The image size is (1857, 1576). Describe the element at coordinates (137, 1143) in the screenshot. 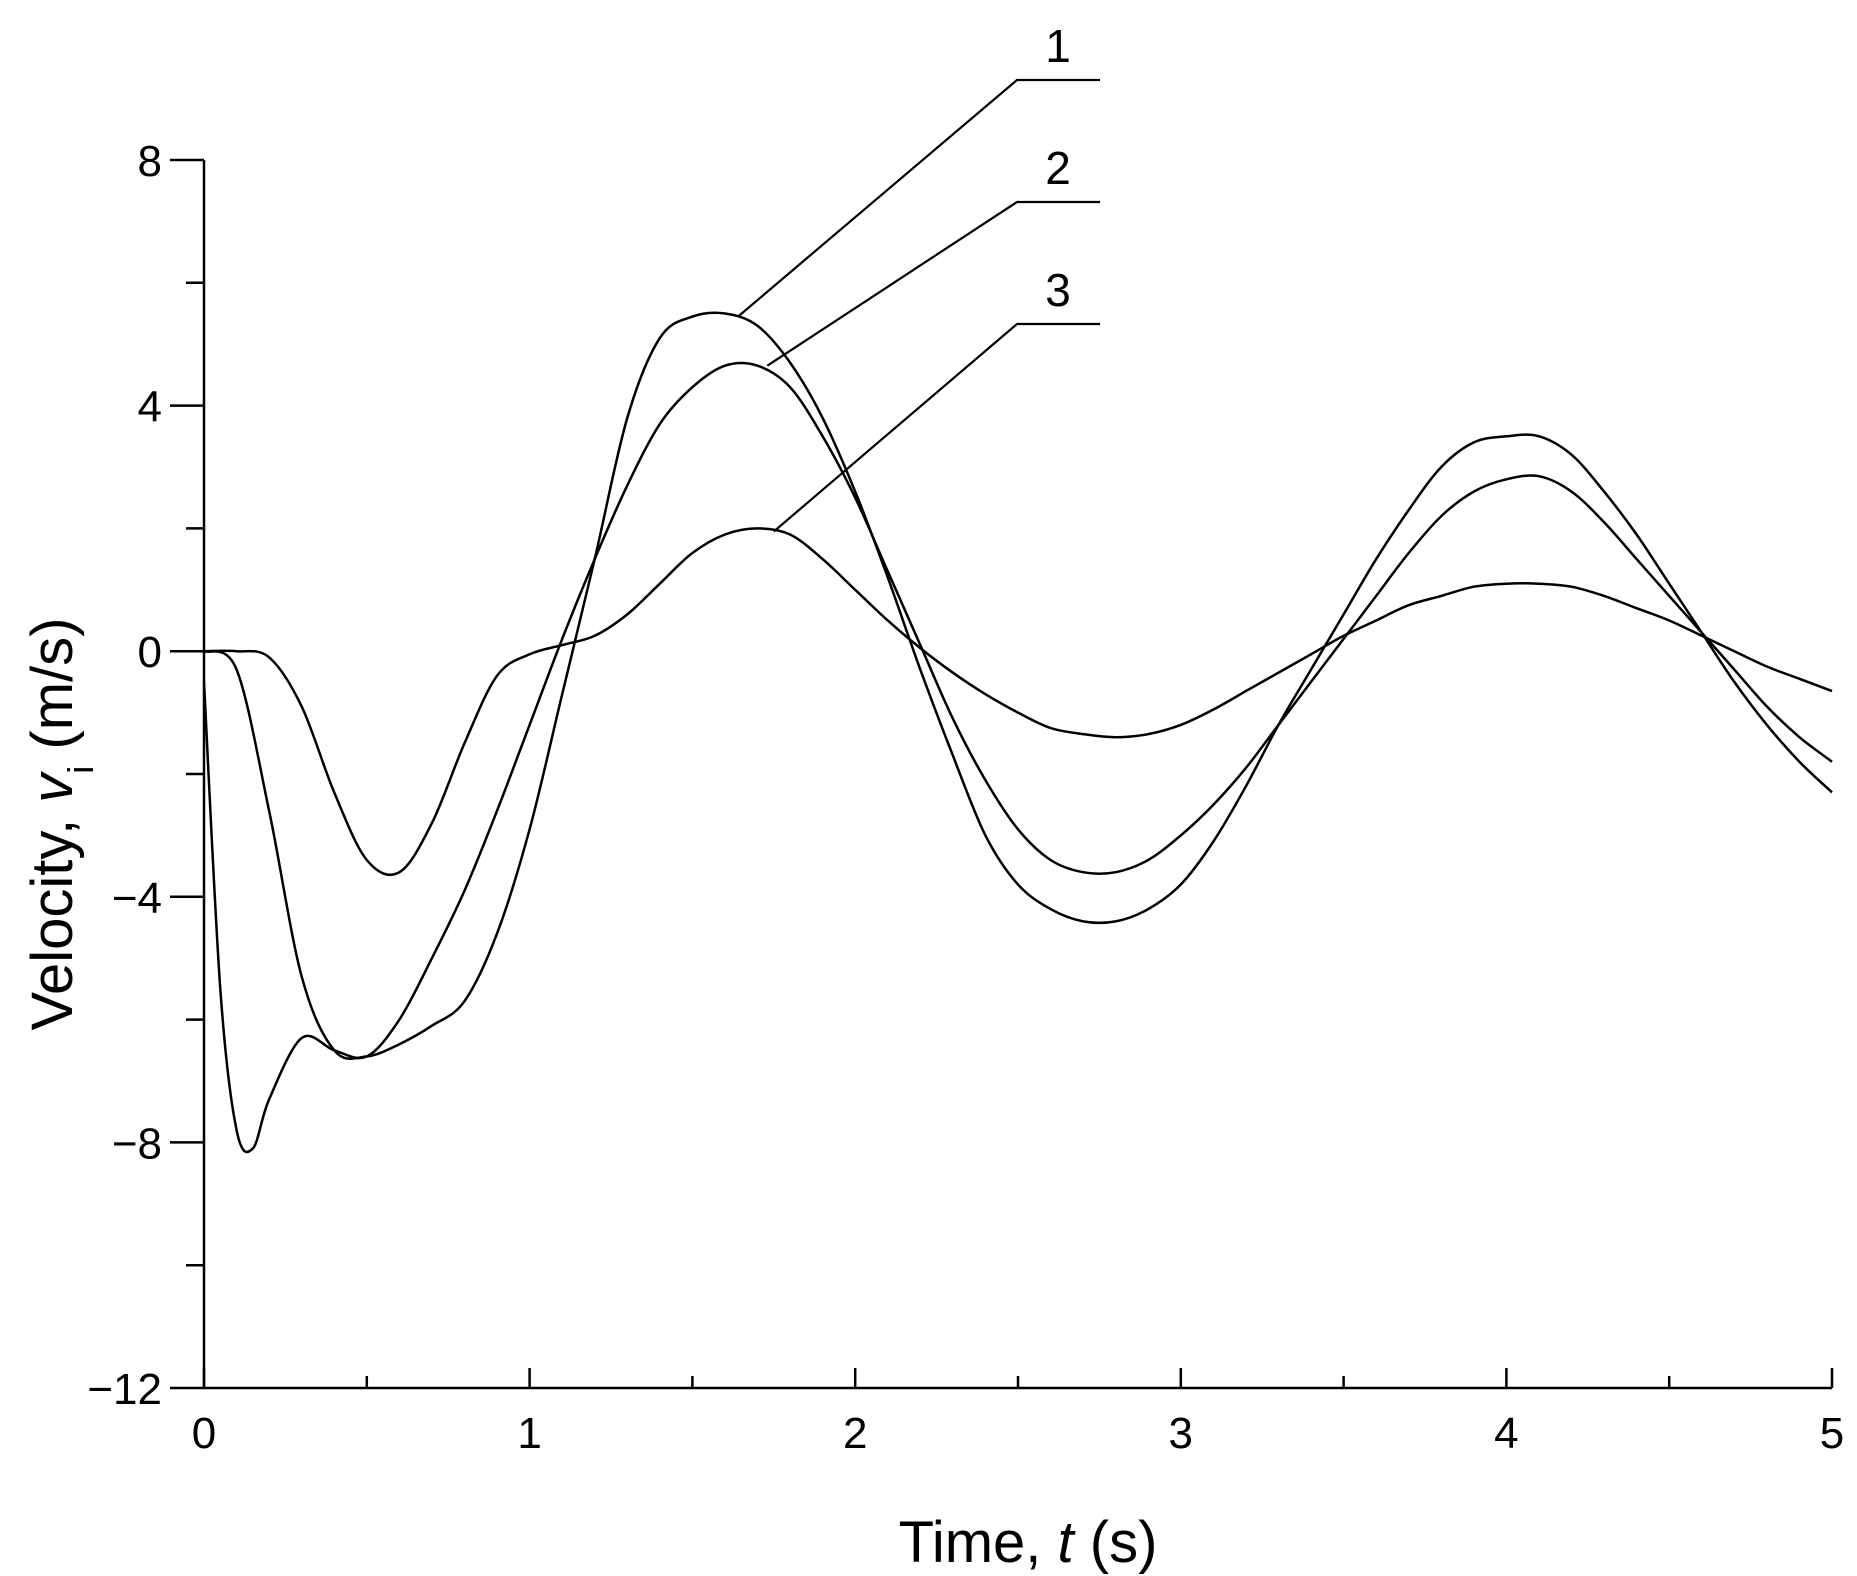

I see `y-tick-label: −8` at that location.